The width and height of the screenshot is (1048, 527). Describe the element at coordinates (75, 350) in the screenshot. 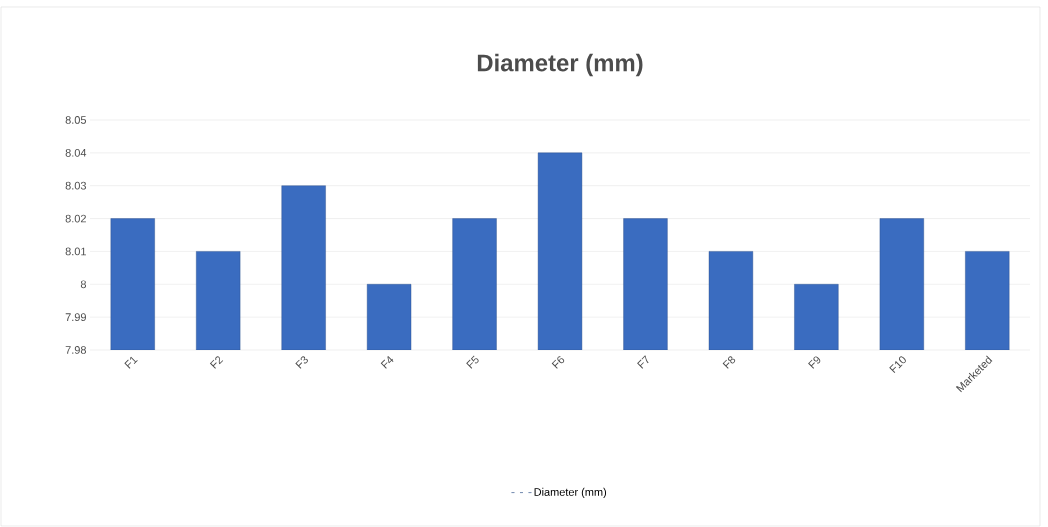

I see `y-tick-label: 7.98` at that location.